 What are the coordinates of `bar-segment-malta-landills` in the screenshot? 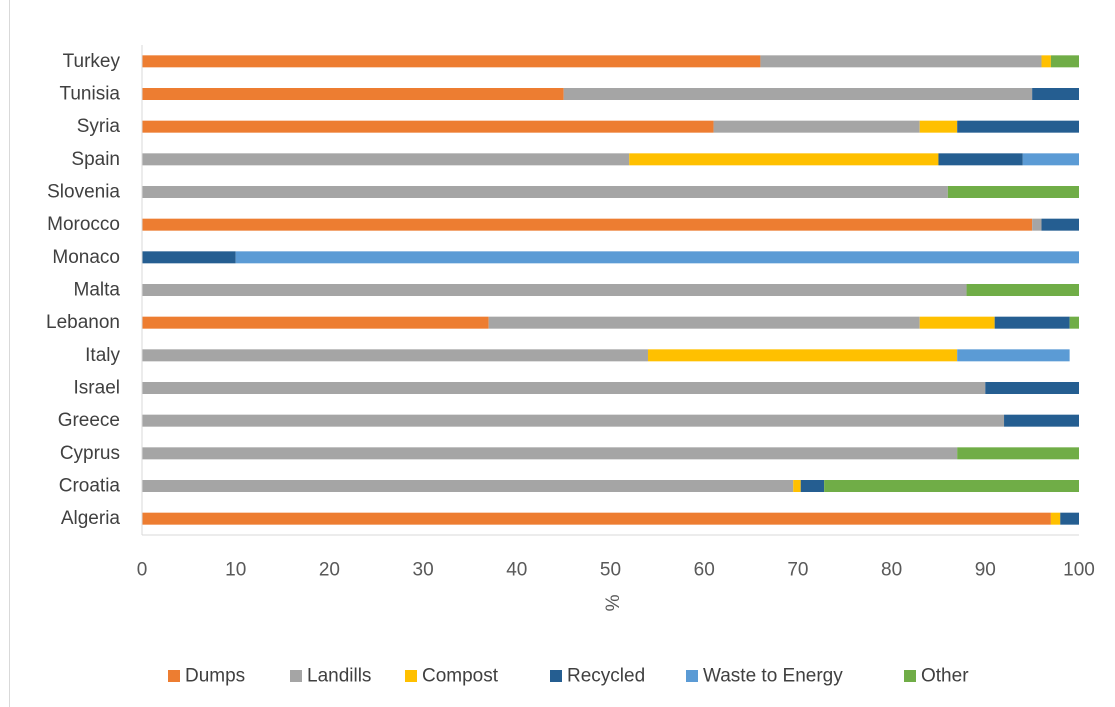 It's located at (554, 290).